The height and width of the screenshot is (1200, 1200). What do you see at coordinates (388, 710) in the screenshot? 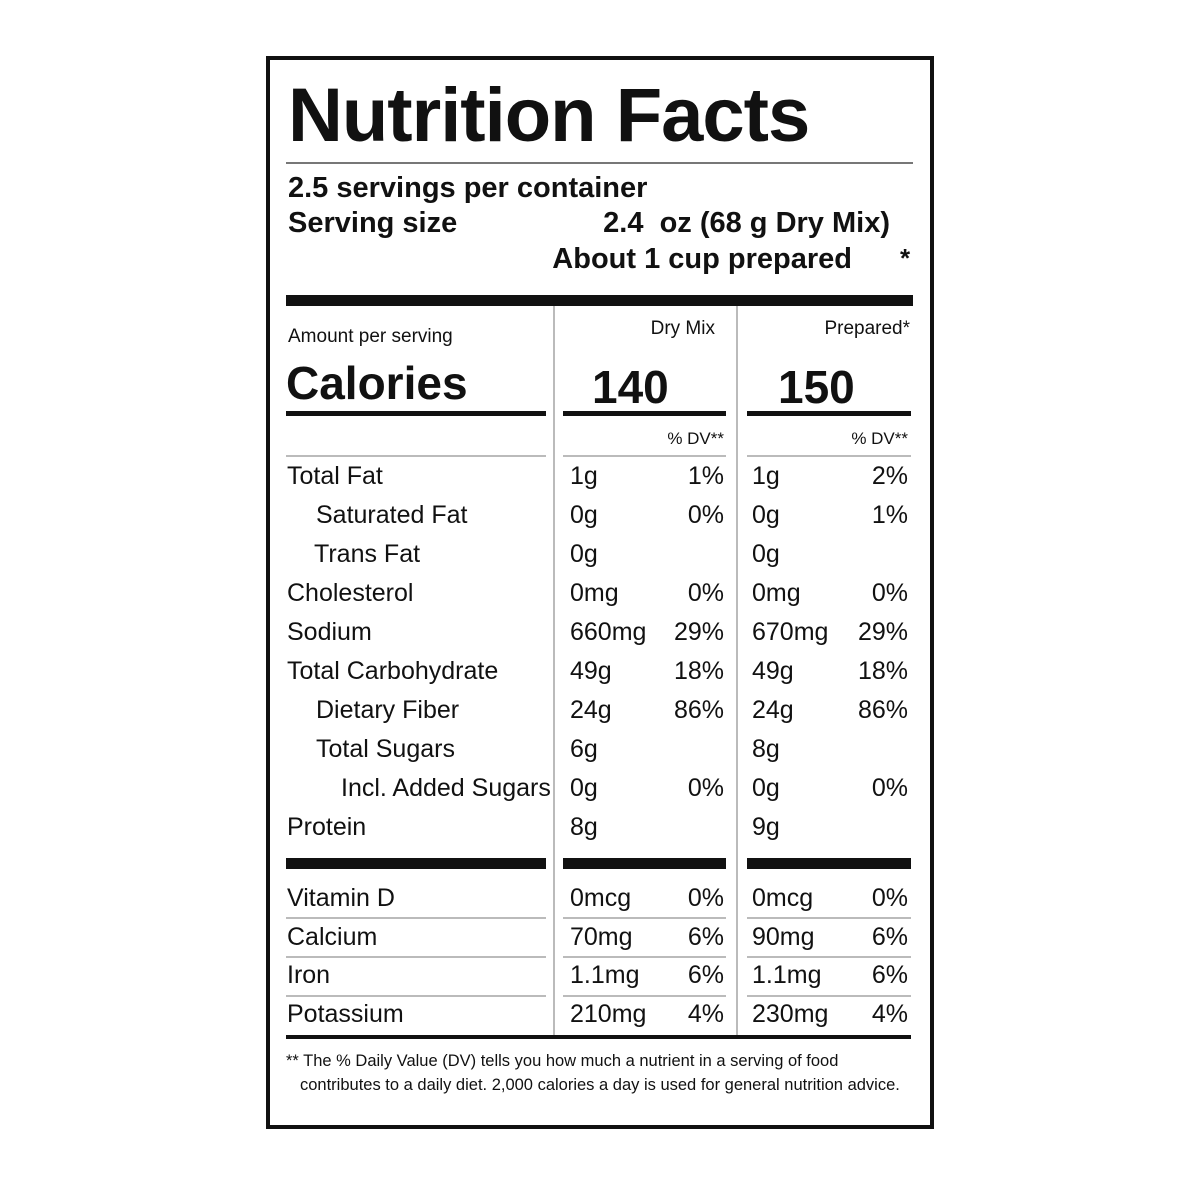
I see `nutrient-name: Dietary Fiber` at bounding box center [388, 710].